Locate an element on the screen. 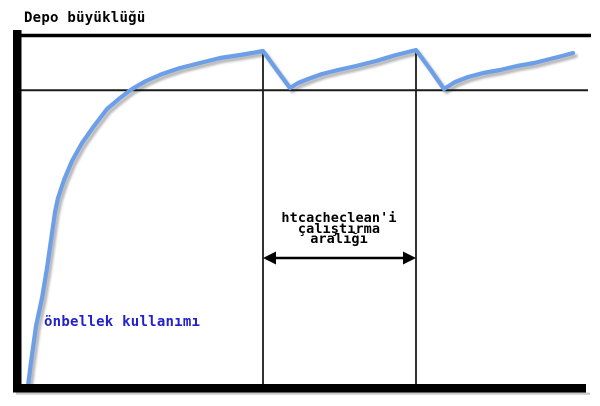  arrowhead-right-icon is located at coordinates (409, 258).